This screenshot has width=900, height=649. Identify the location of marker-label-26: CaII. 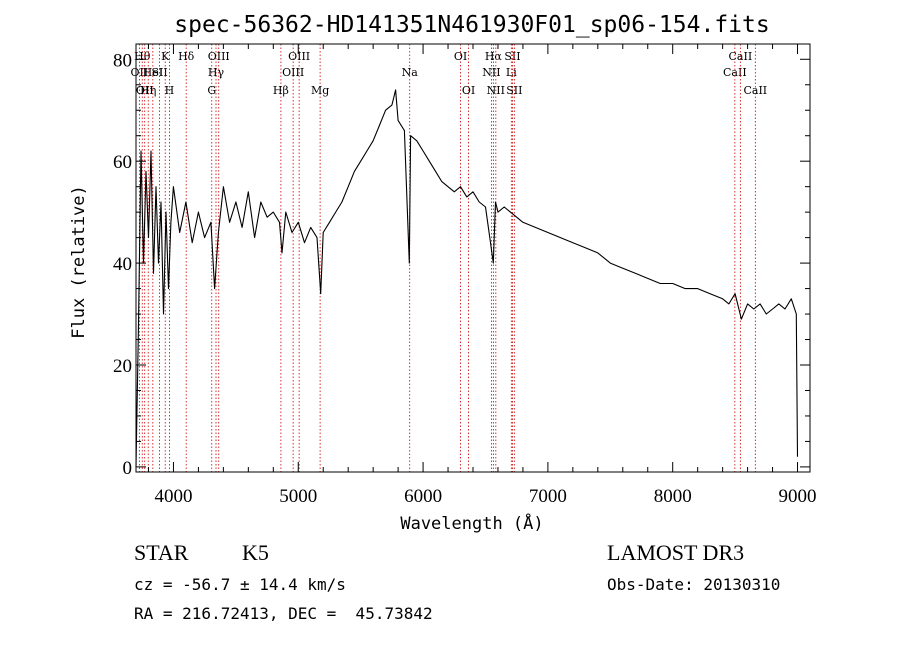
(741, 56).